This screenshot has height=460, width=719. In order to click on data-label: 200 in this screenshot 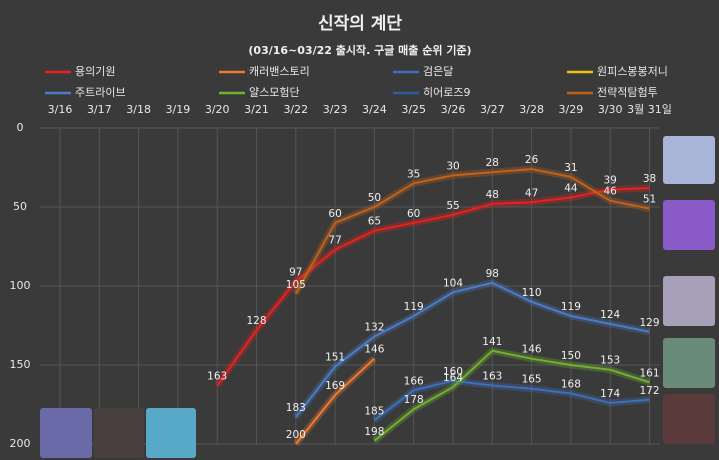, I will do `click(296, 435)`.